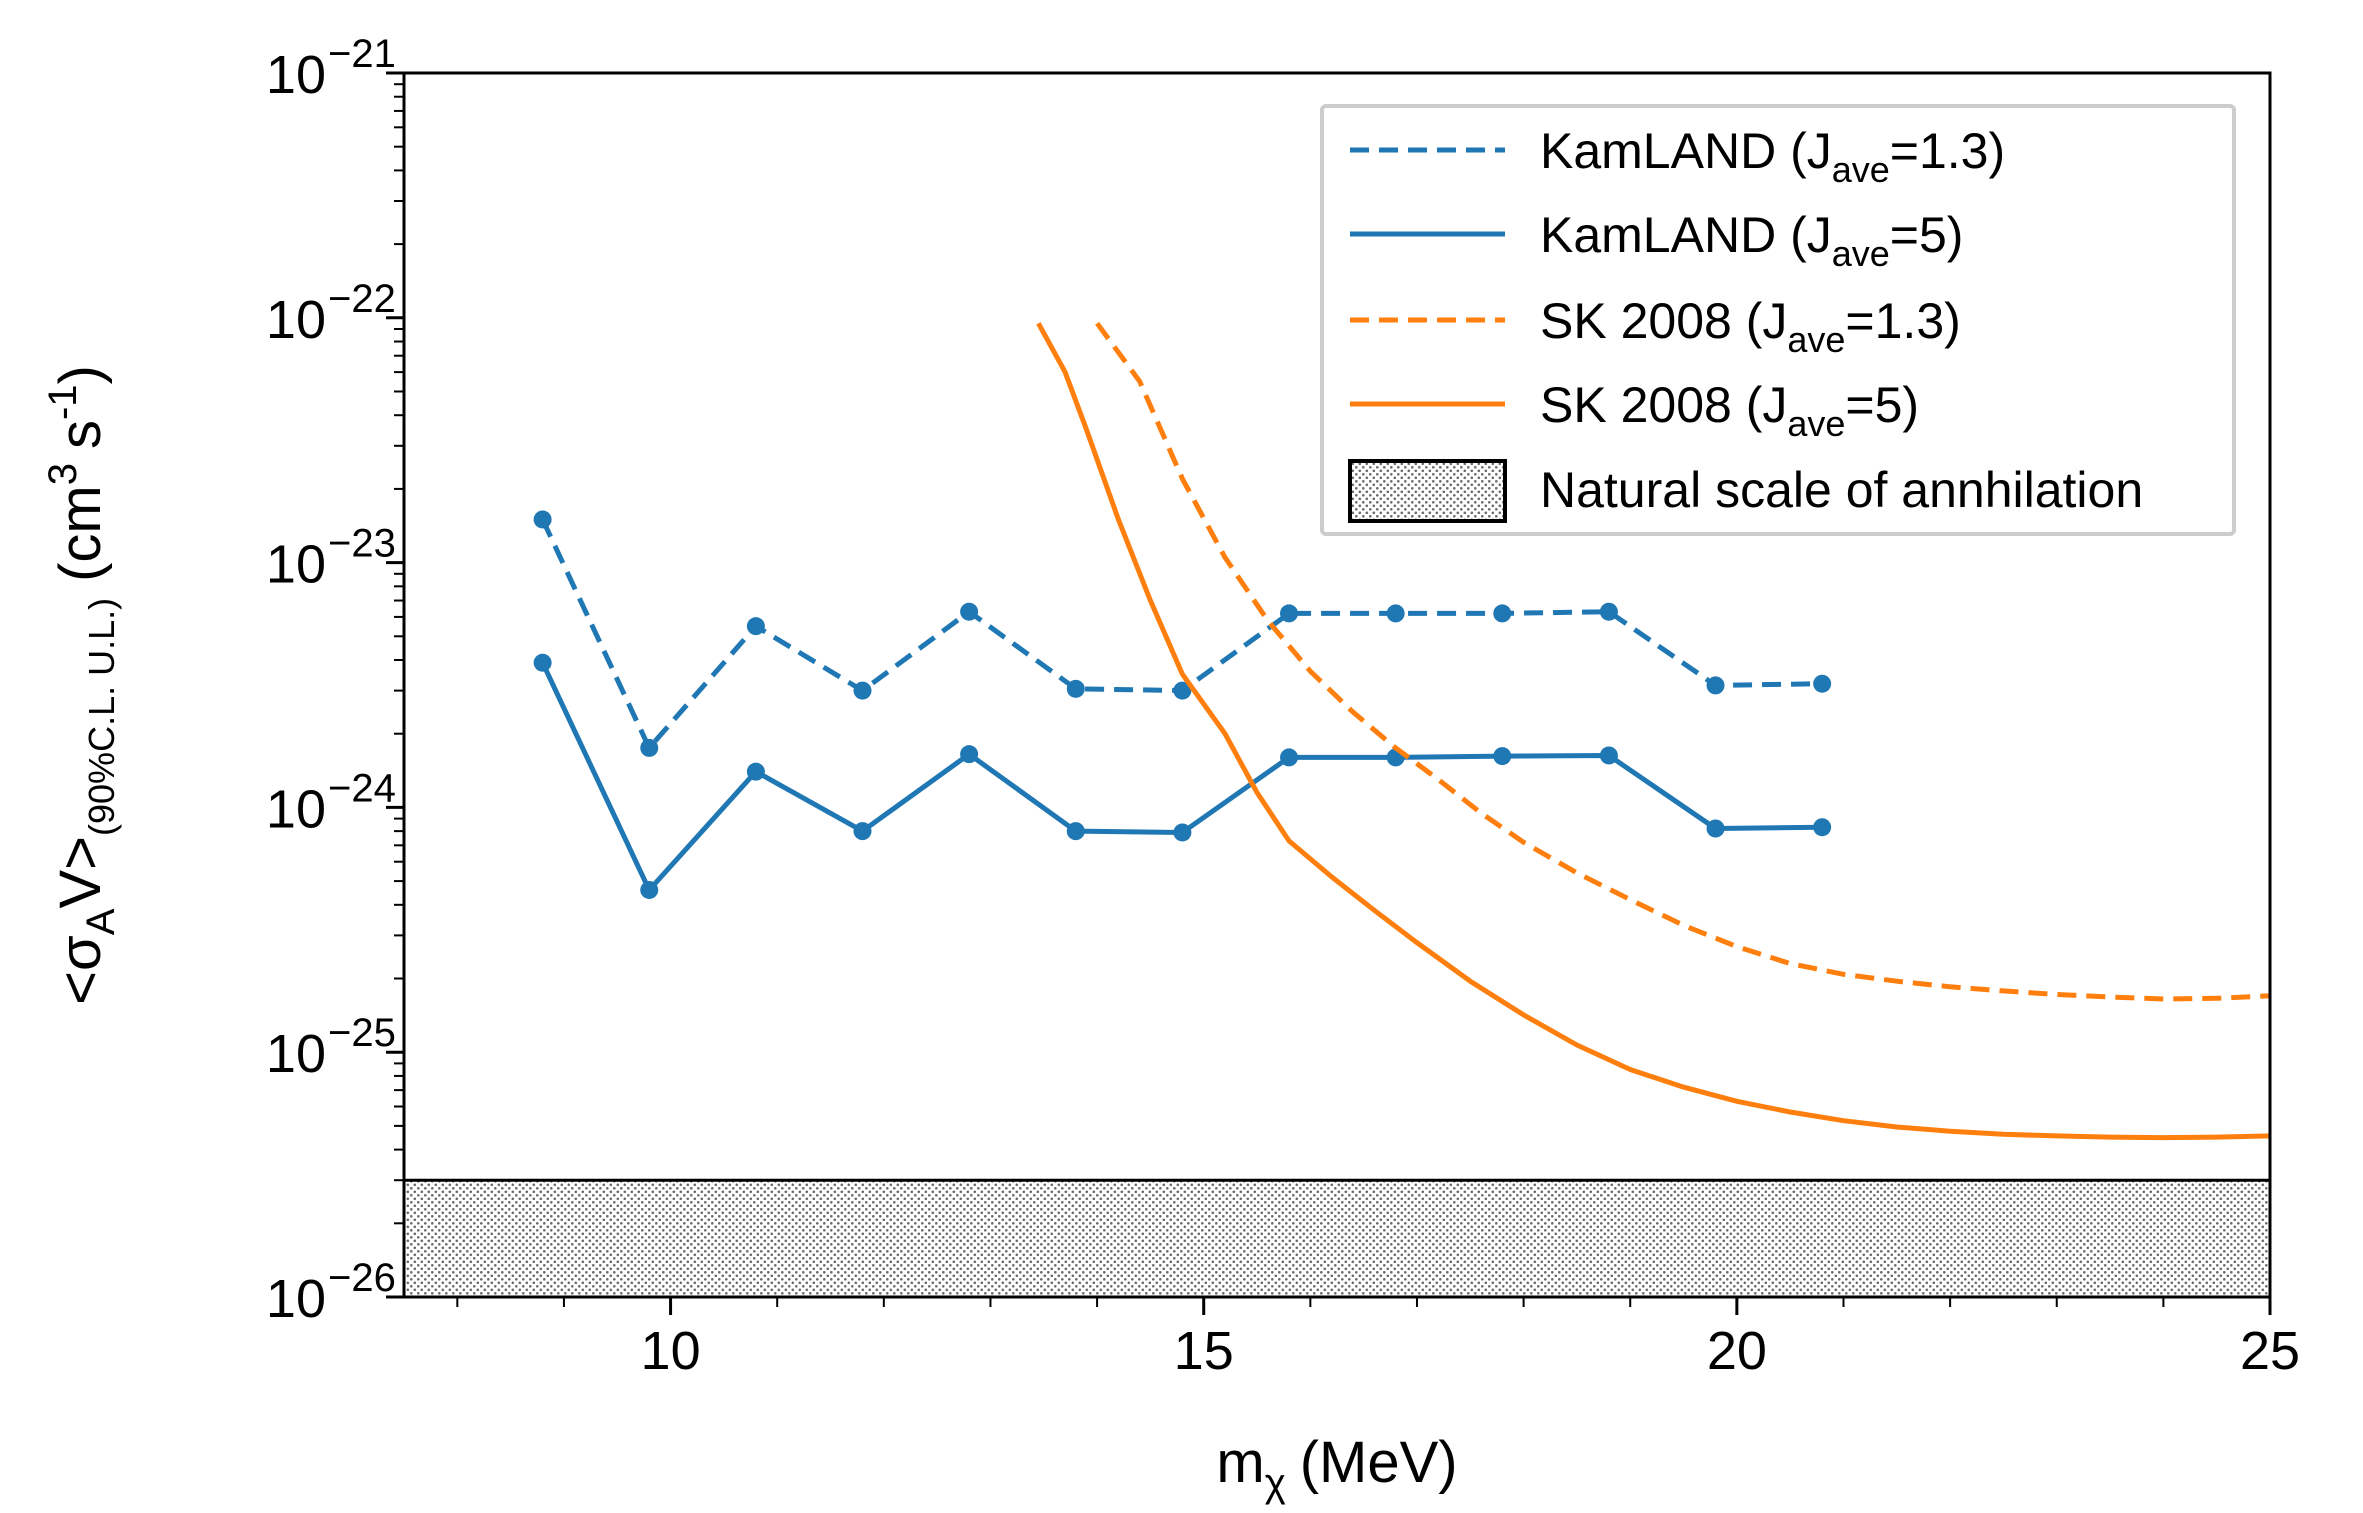 The image size is (2363, 1513). I want to click on legend-label-kamland-5-end: =5), so click(1927, 235).